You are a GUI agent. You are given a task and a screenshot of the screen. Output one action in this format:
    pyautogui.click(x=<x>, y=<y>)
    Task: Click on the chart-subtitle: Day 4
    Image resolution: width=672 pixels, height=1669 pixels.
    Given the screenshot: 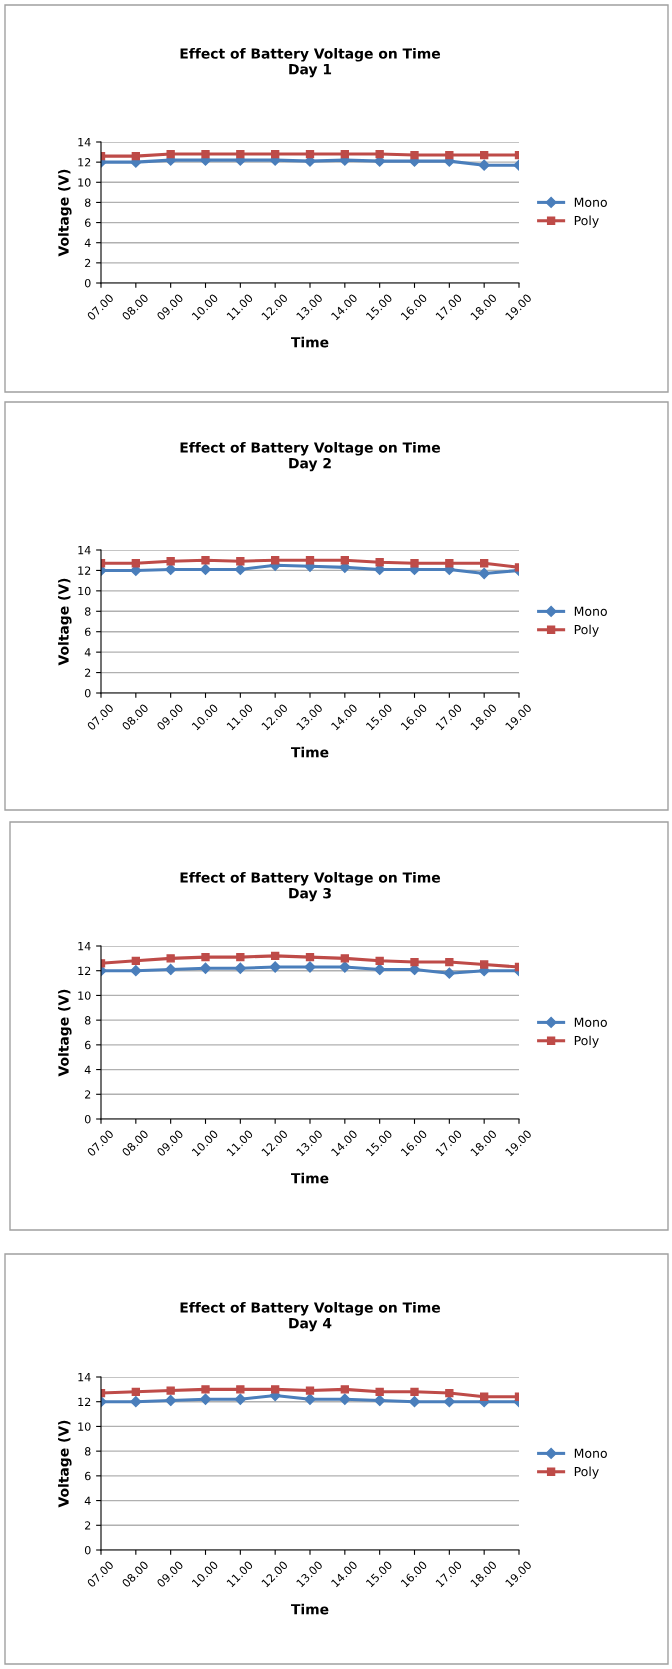 What is the action you would take?
    pyautogui.click(x=310, y=1325)
    